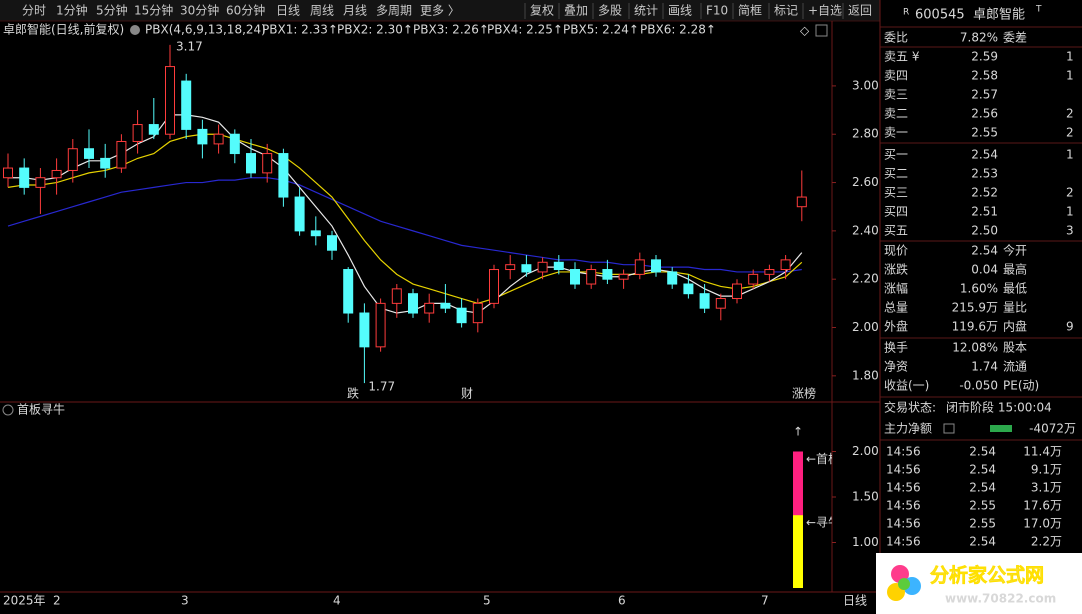  What do you see at coordinates (72, 10) in the screenshot?
I see `period-tab: 1分钟` at bounding box center [72, 10].